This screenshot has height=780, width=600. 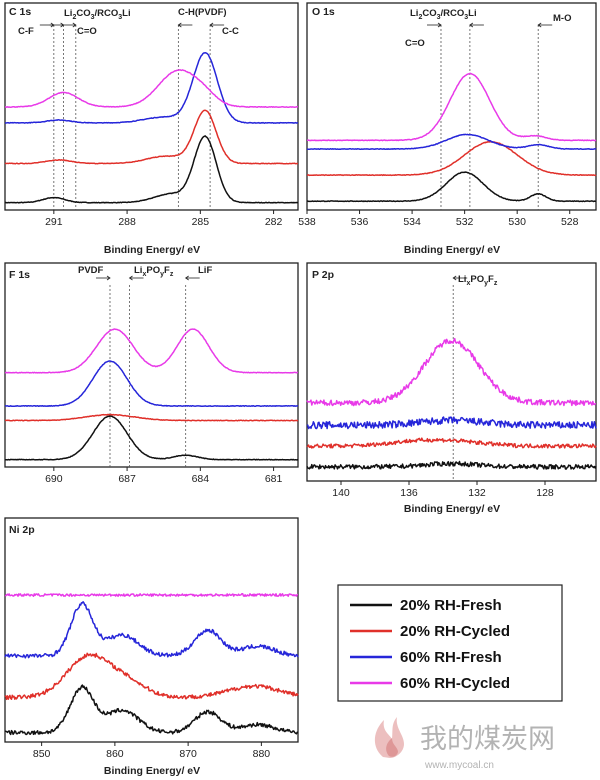 I want to click on tick-label: 536, so click(x=360, y=222).